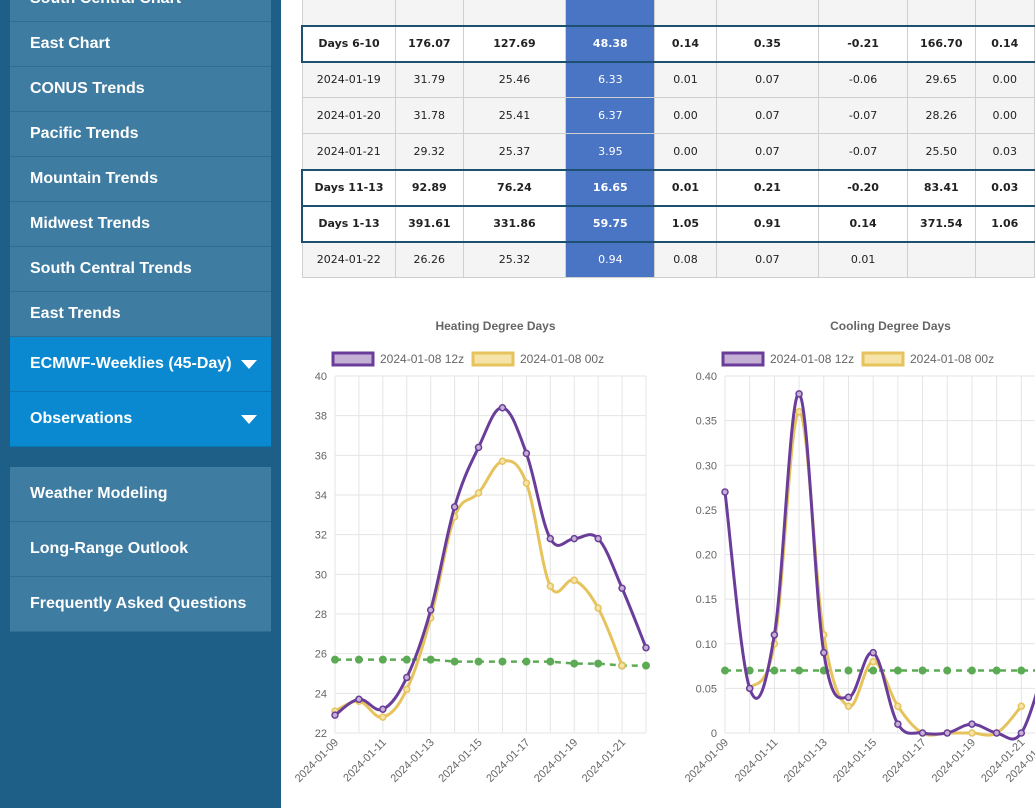  What do you see at coordinates (131, 363) in the screenshot?
I see `nav-item-label: ECMWF-Weeklies (45-Day)` at bounding box center [131, 363].